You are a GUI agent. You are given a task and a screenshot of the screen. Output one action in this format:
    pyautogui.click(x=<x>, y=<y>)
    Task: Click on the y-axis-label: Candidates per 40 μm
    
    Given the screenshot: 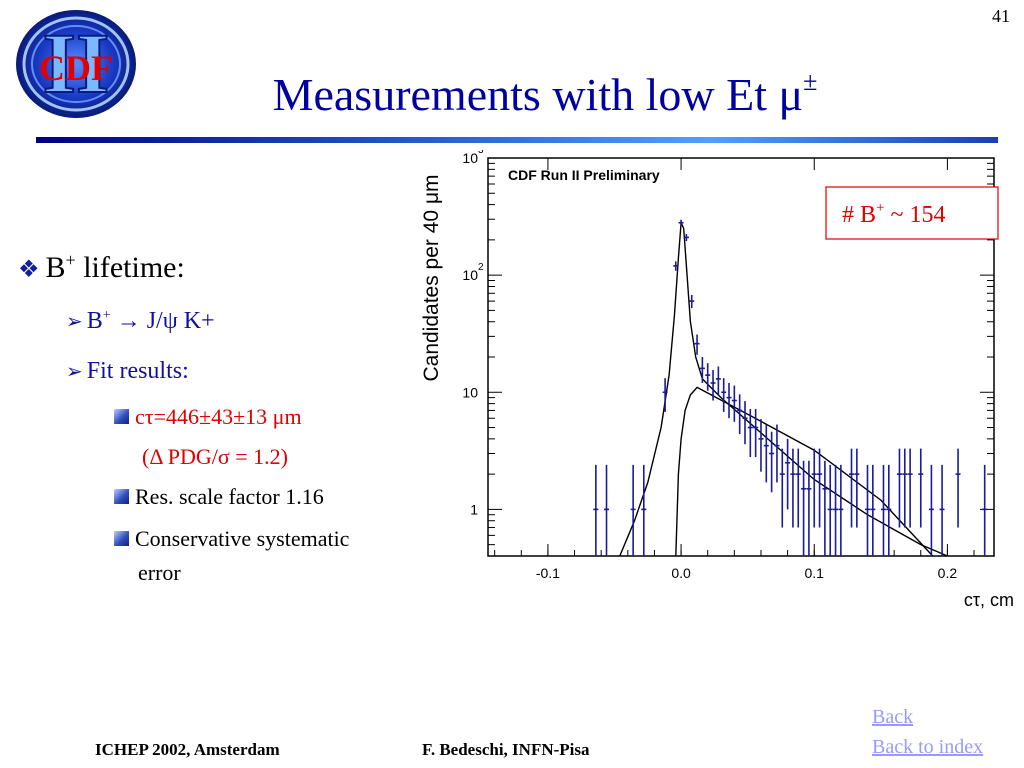 What is the action you would take?
    pyautogui.click(x=431, y=277)
    